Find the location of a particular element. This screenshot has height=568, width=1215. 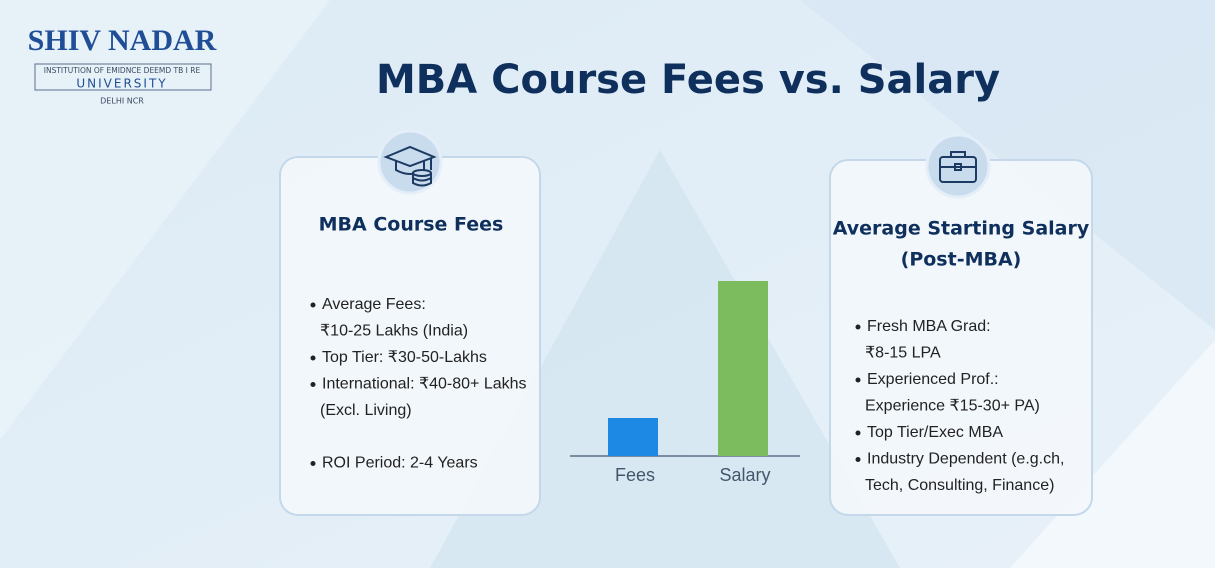

card-item: Top Tier/Exec MBA is located at coordinates (935, 432).